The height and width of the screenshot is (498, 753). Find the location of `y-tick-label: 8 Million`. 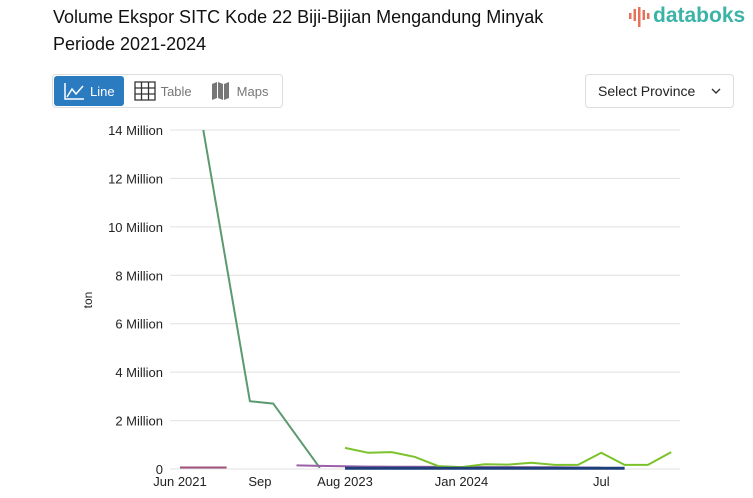

y-tick-label: 8 Million is located at coordinates (139, 275).